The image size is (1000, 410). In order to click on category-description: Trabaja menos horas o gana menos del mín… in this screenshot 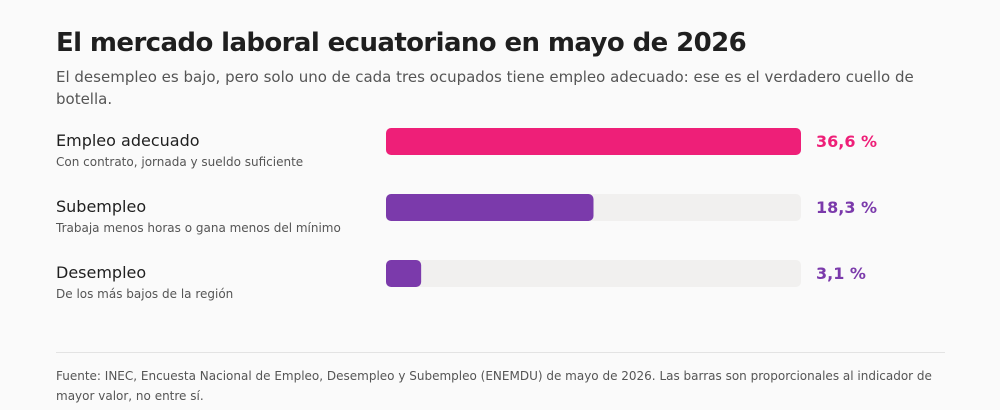, I will do `click(198, 228)`.